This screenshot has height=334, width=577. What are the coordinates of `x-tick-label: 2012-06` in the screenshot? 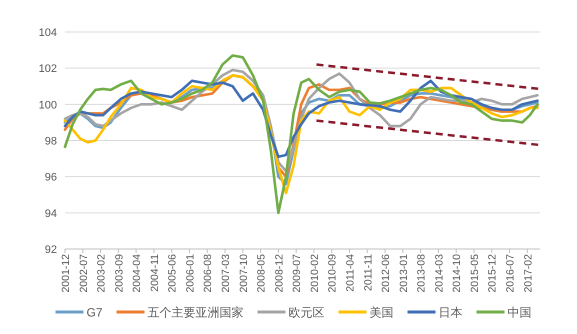 It's located at (386, 273).